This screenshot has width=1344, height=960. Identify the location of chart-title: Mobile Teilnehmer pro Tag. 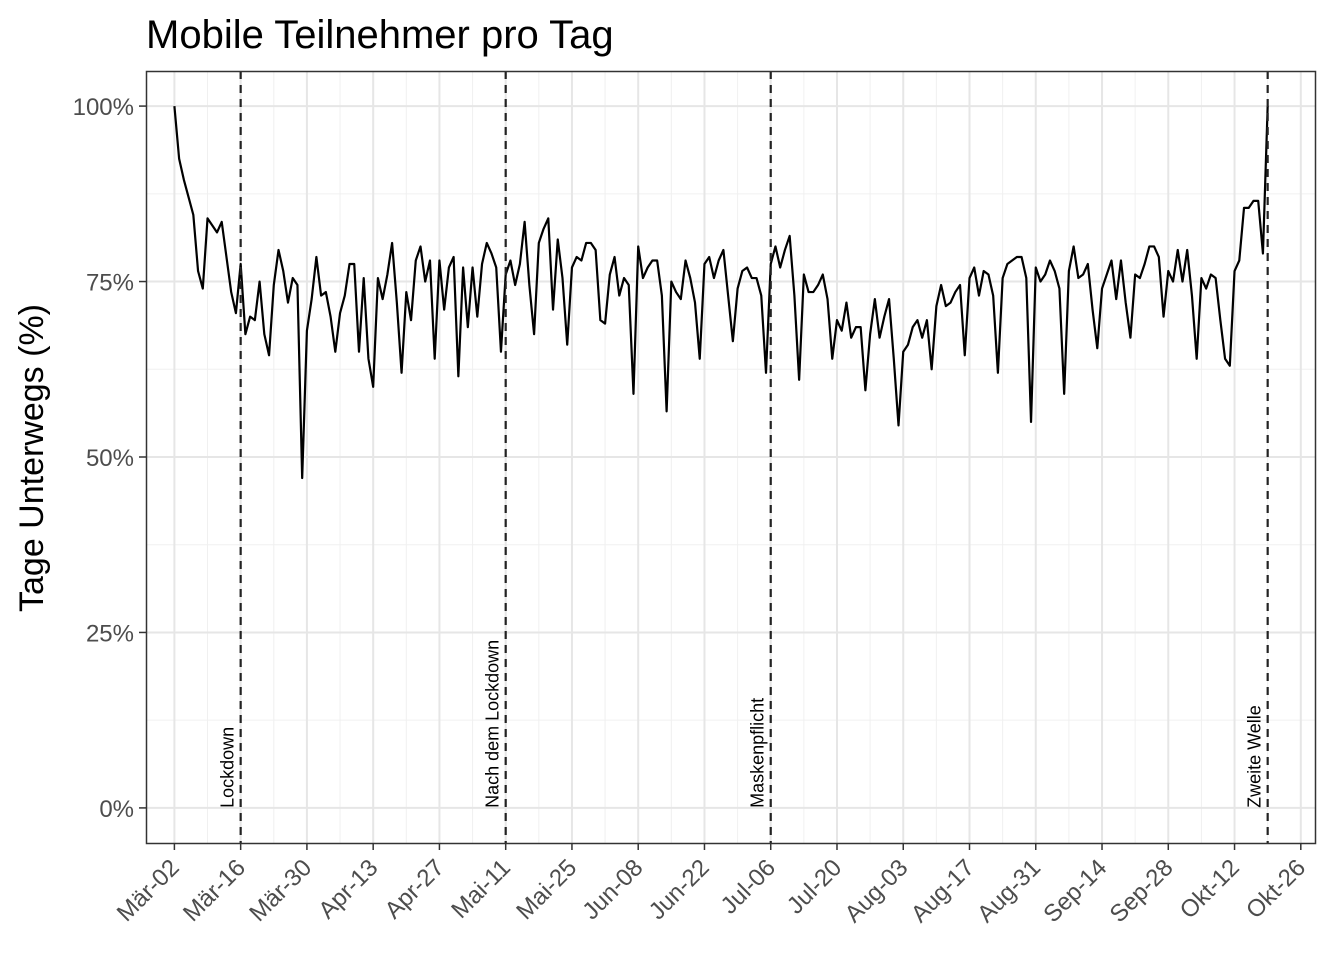
(380, 35).